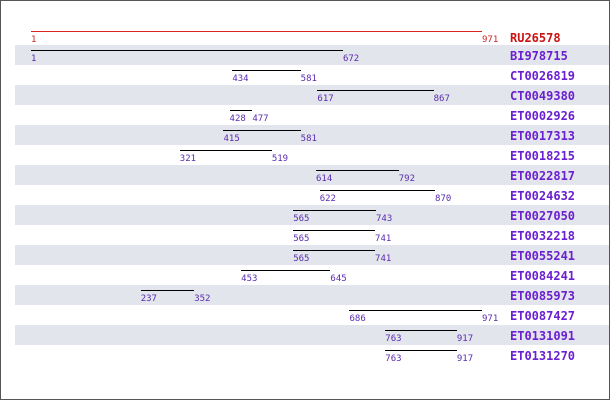  What do you see at coordinates (34, 40) in the screenshot?
I see `reference-start: 1` at bounding box center [34, 40].